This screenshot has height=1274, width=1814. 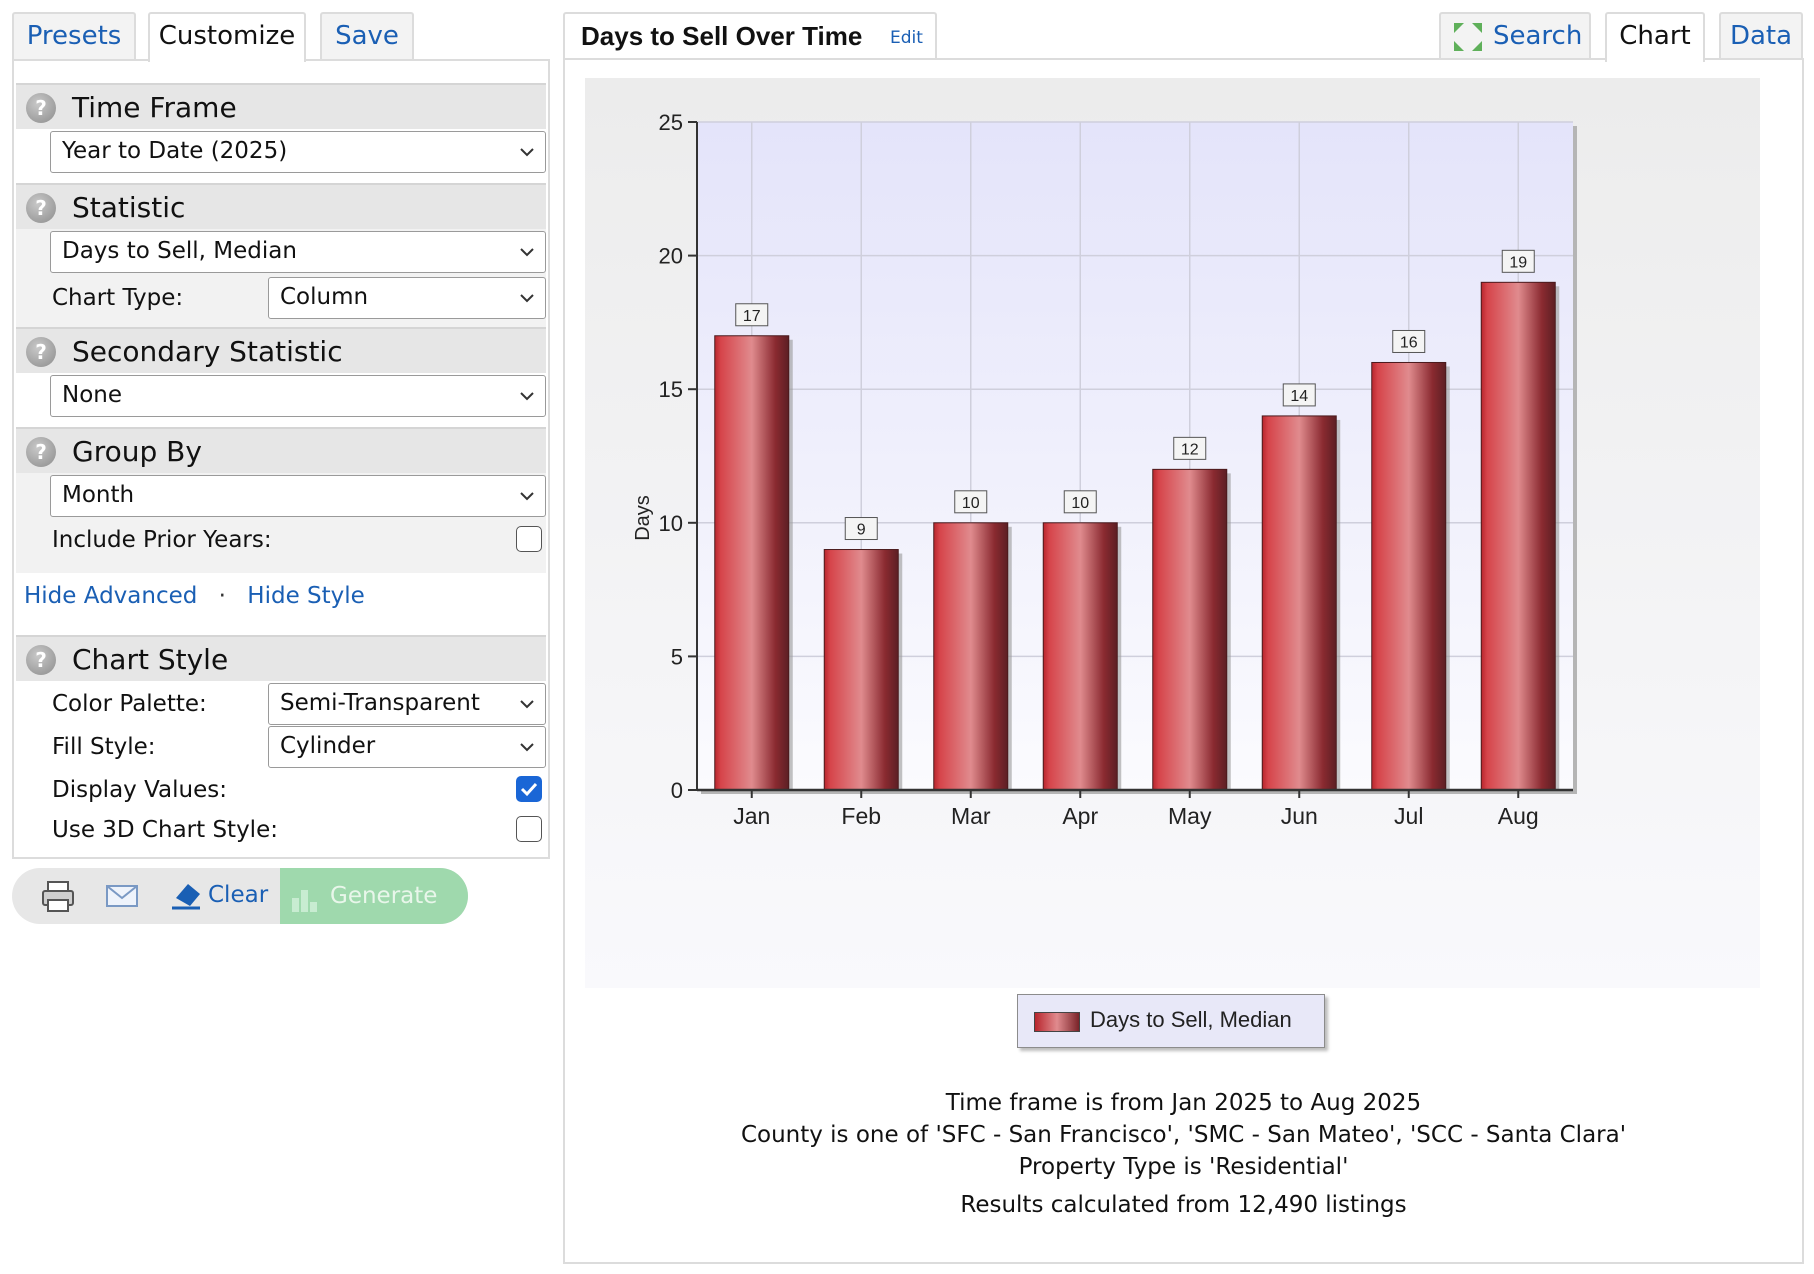 I want to click on clear-label: Clear, so click(x=238, y=895).